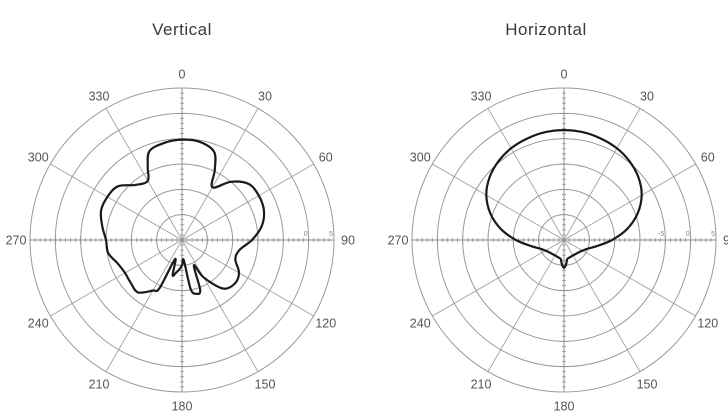 This screenshot has width=728, height=415. Describe the element at coordinates (481, 97) in the screenshot. I see `horizontal-angle-label-330: 330` at that location.